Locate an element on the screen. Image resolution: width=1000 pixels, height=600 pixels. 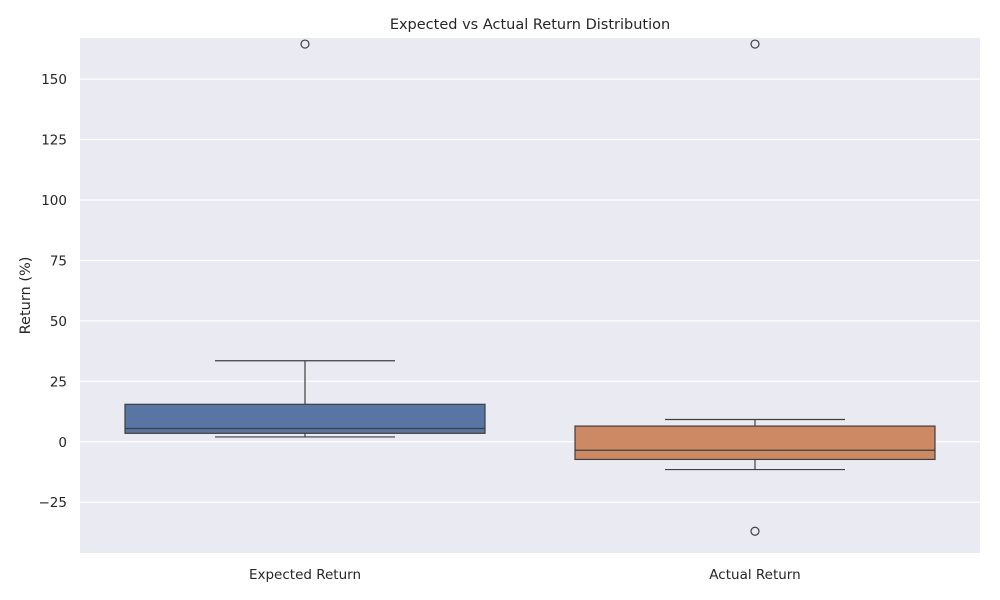
y-tick-label: 25 is located at coordinates (58, 382).